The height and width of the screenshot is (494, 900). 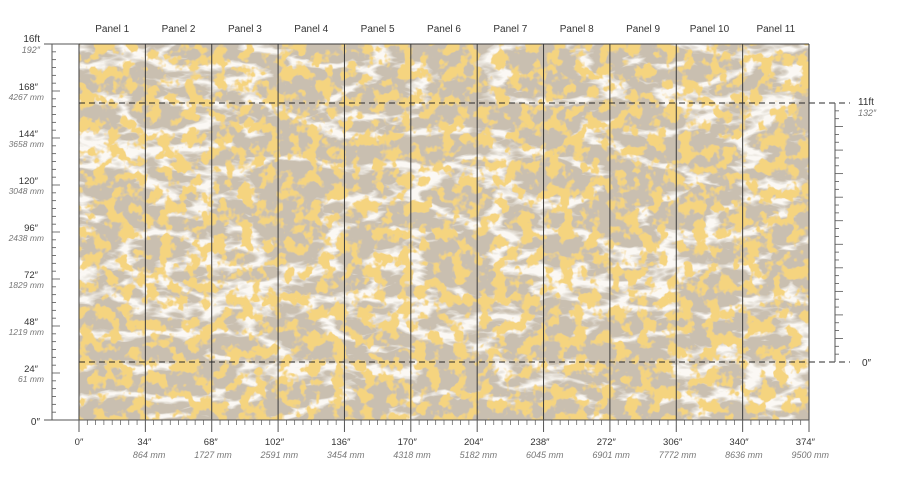 What do you see at coordinates (36, 422) in the screenshot?
I see `left-zero-label: 0″` at bounding box center [36, 422].